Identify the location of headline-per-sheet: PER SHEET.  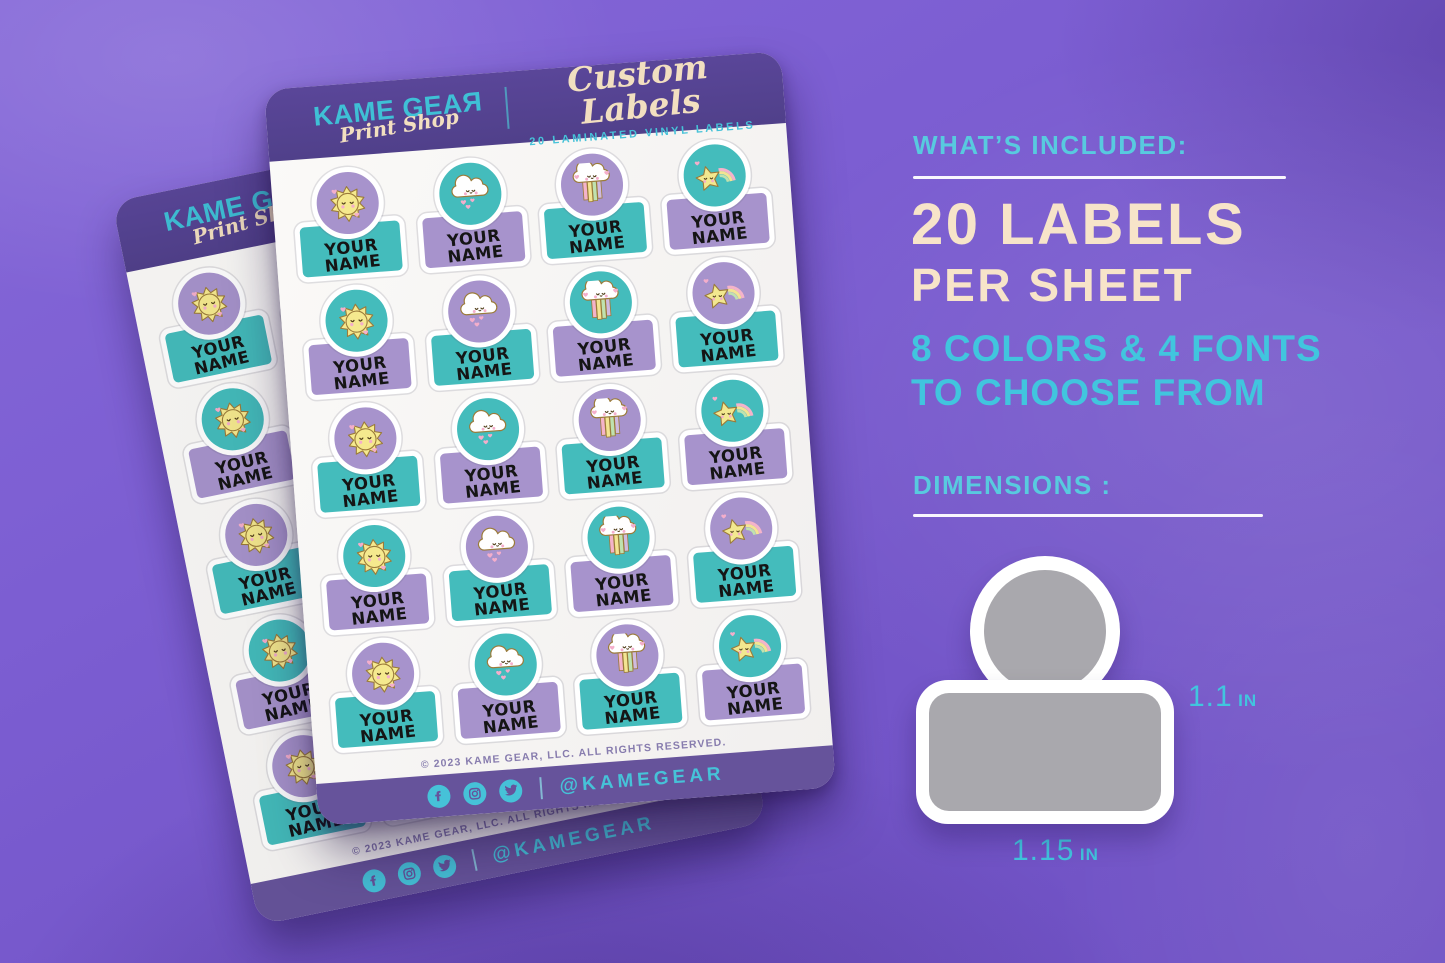
(1053, 285).